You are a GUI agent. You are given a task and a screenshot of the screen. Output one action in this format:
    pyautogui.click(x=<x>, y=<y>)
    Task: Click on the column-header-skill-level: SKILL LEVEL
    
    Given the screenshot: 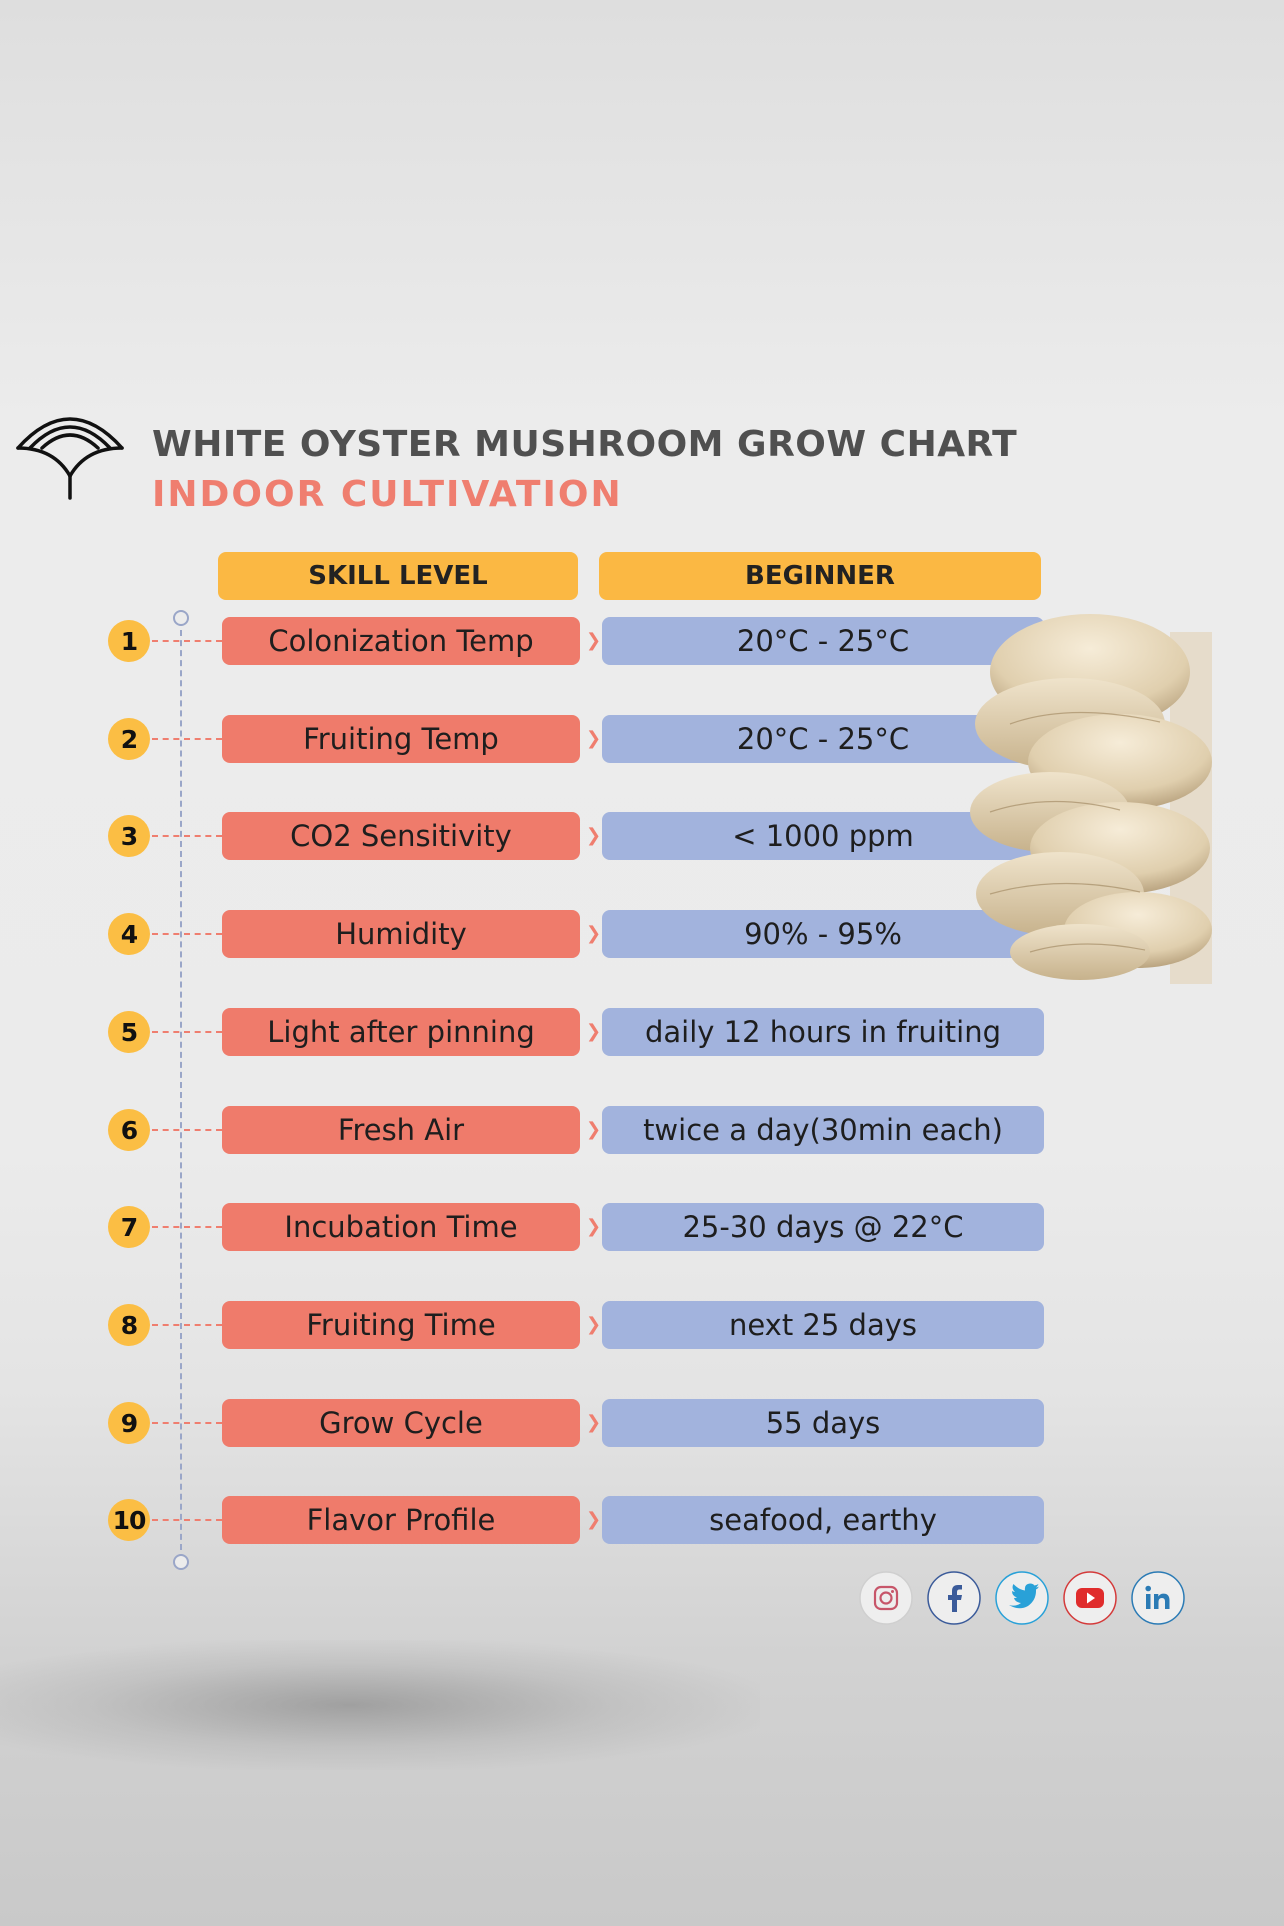 What is the action you would take?
    pyautogui.click(x=398, y=576)
    